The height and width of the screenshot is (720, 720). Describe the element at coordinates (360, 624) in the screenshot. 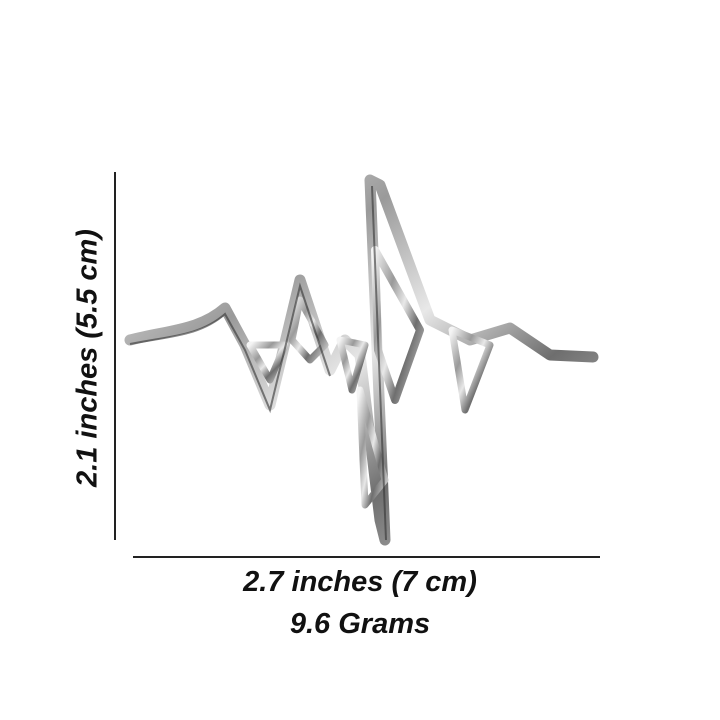

I see `weight-label: 9.6 Grams` at that location.